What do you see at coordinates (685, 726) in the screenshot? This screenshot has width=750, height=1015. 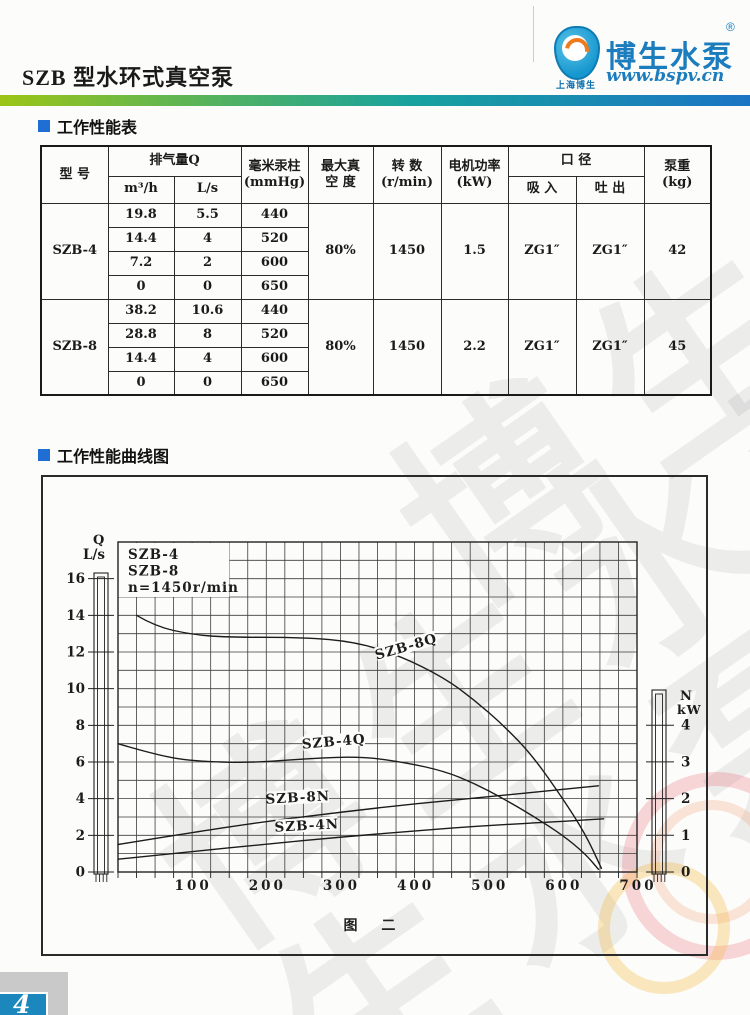 I see `y-right-tick-label: 4` at bounding box center [685, 726].